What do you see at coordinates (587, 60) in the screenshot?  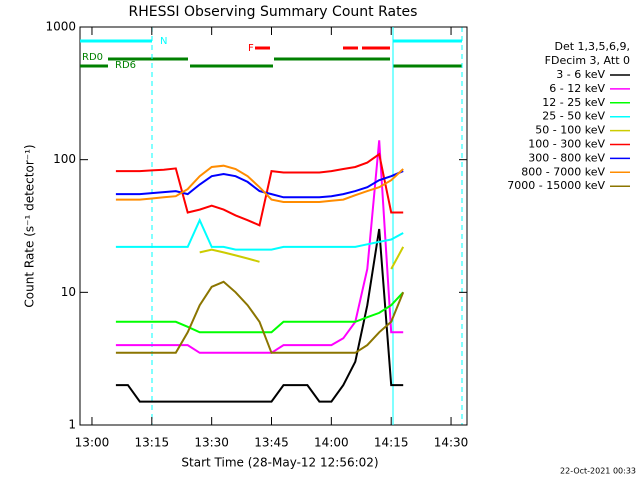 I see `legend-header: FDecim 3, Att 0` at bounding box center [587, 60].